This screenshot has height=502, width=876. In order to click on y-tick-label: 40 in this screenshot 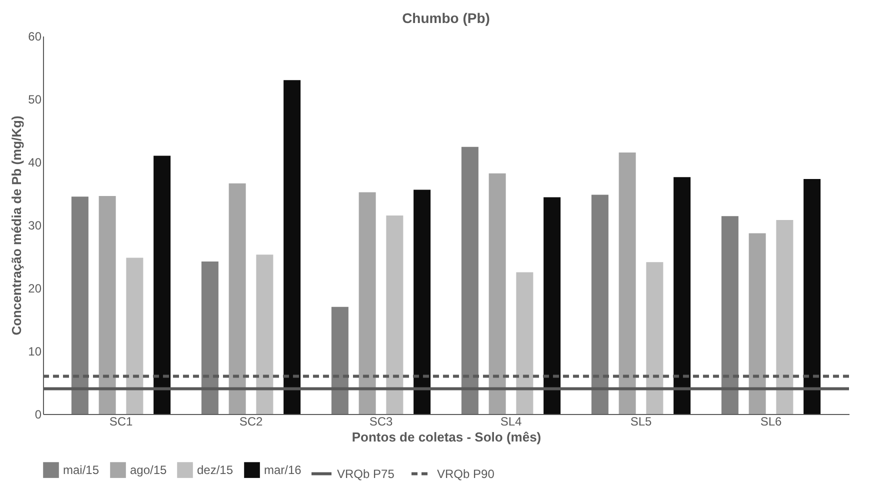, I will do `click(35, 163)`.